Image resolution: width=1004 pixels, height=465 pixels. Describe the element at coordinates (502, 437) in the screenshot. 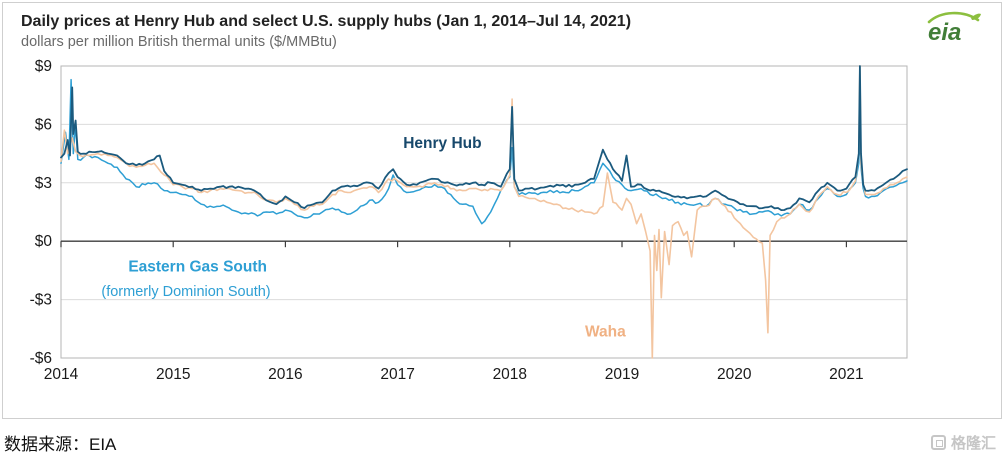

I see `caption-row: 数据来源：EIA 格隆汇` at that location.